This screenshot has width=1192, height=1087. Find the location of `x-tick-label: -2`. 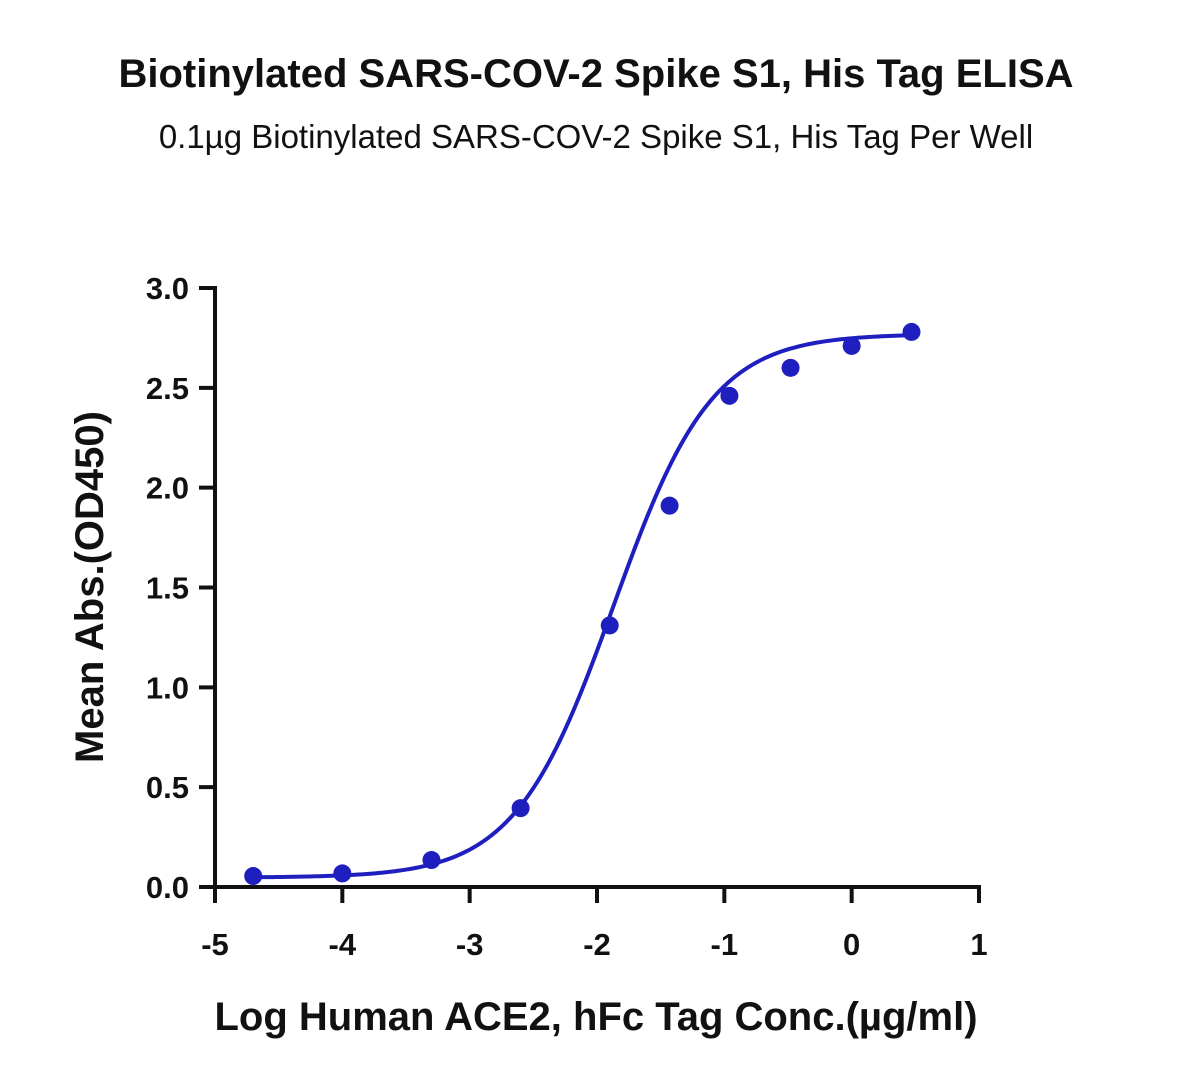

x-tick-label: -2 is located at coordinates (597, 944).